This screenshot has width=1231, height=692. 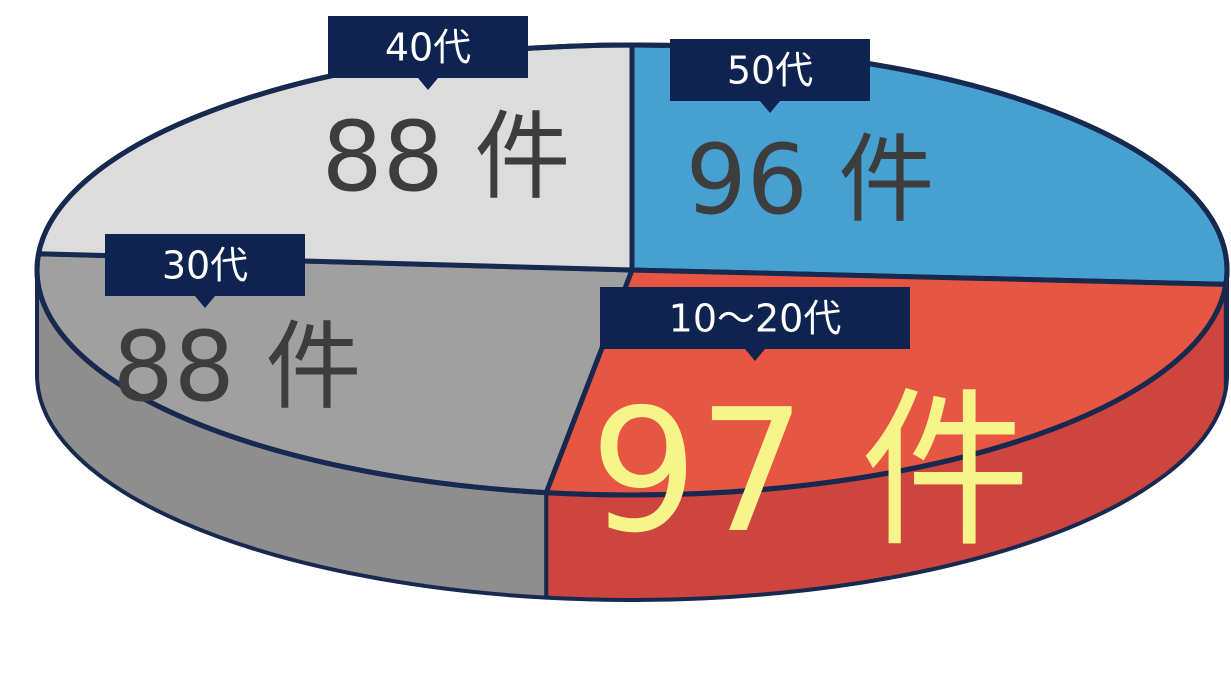 I want to click on tag-label: 50代, so click(x=770, y=71).